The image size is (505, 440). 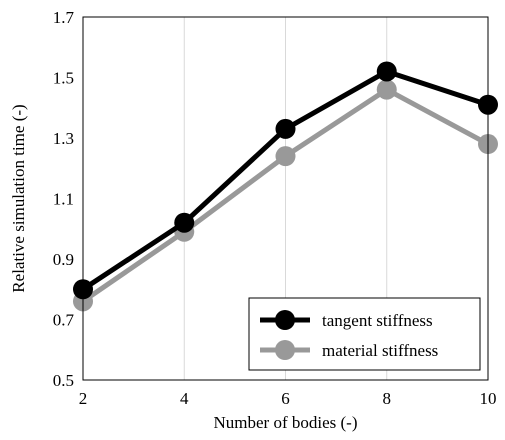 I want to click on y-tick-label: 1.3, so click(x=63, y=138).